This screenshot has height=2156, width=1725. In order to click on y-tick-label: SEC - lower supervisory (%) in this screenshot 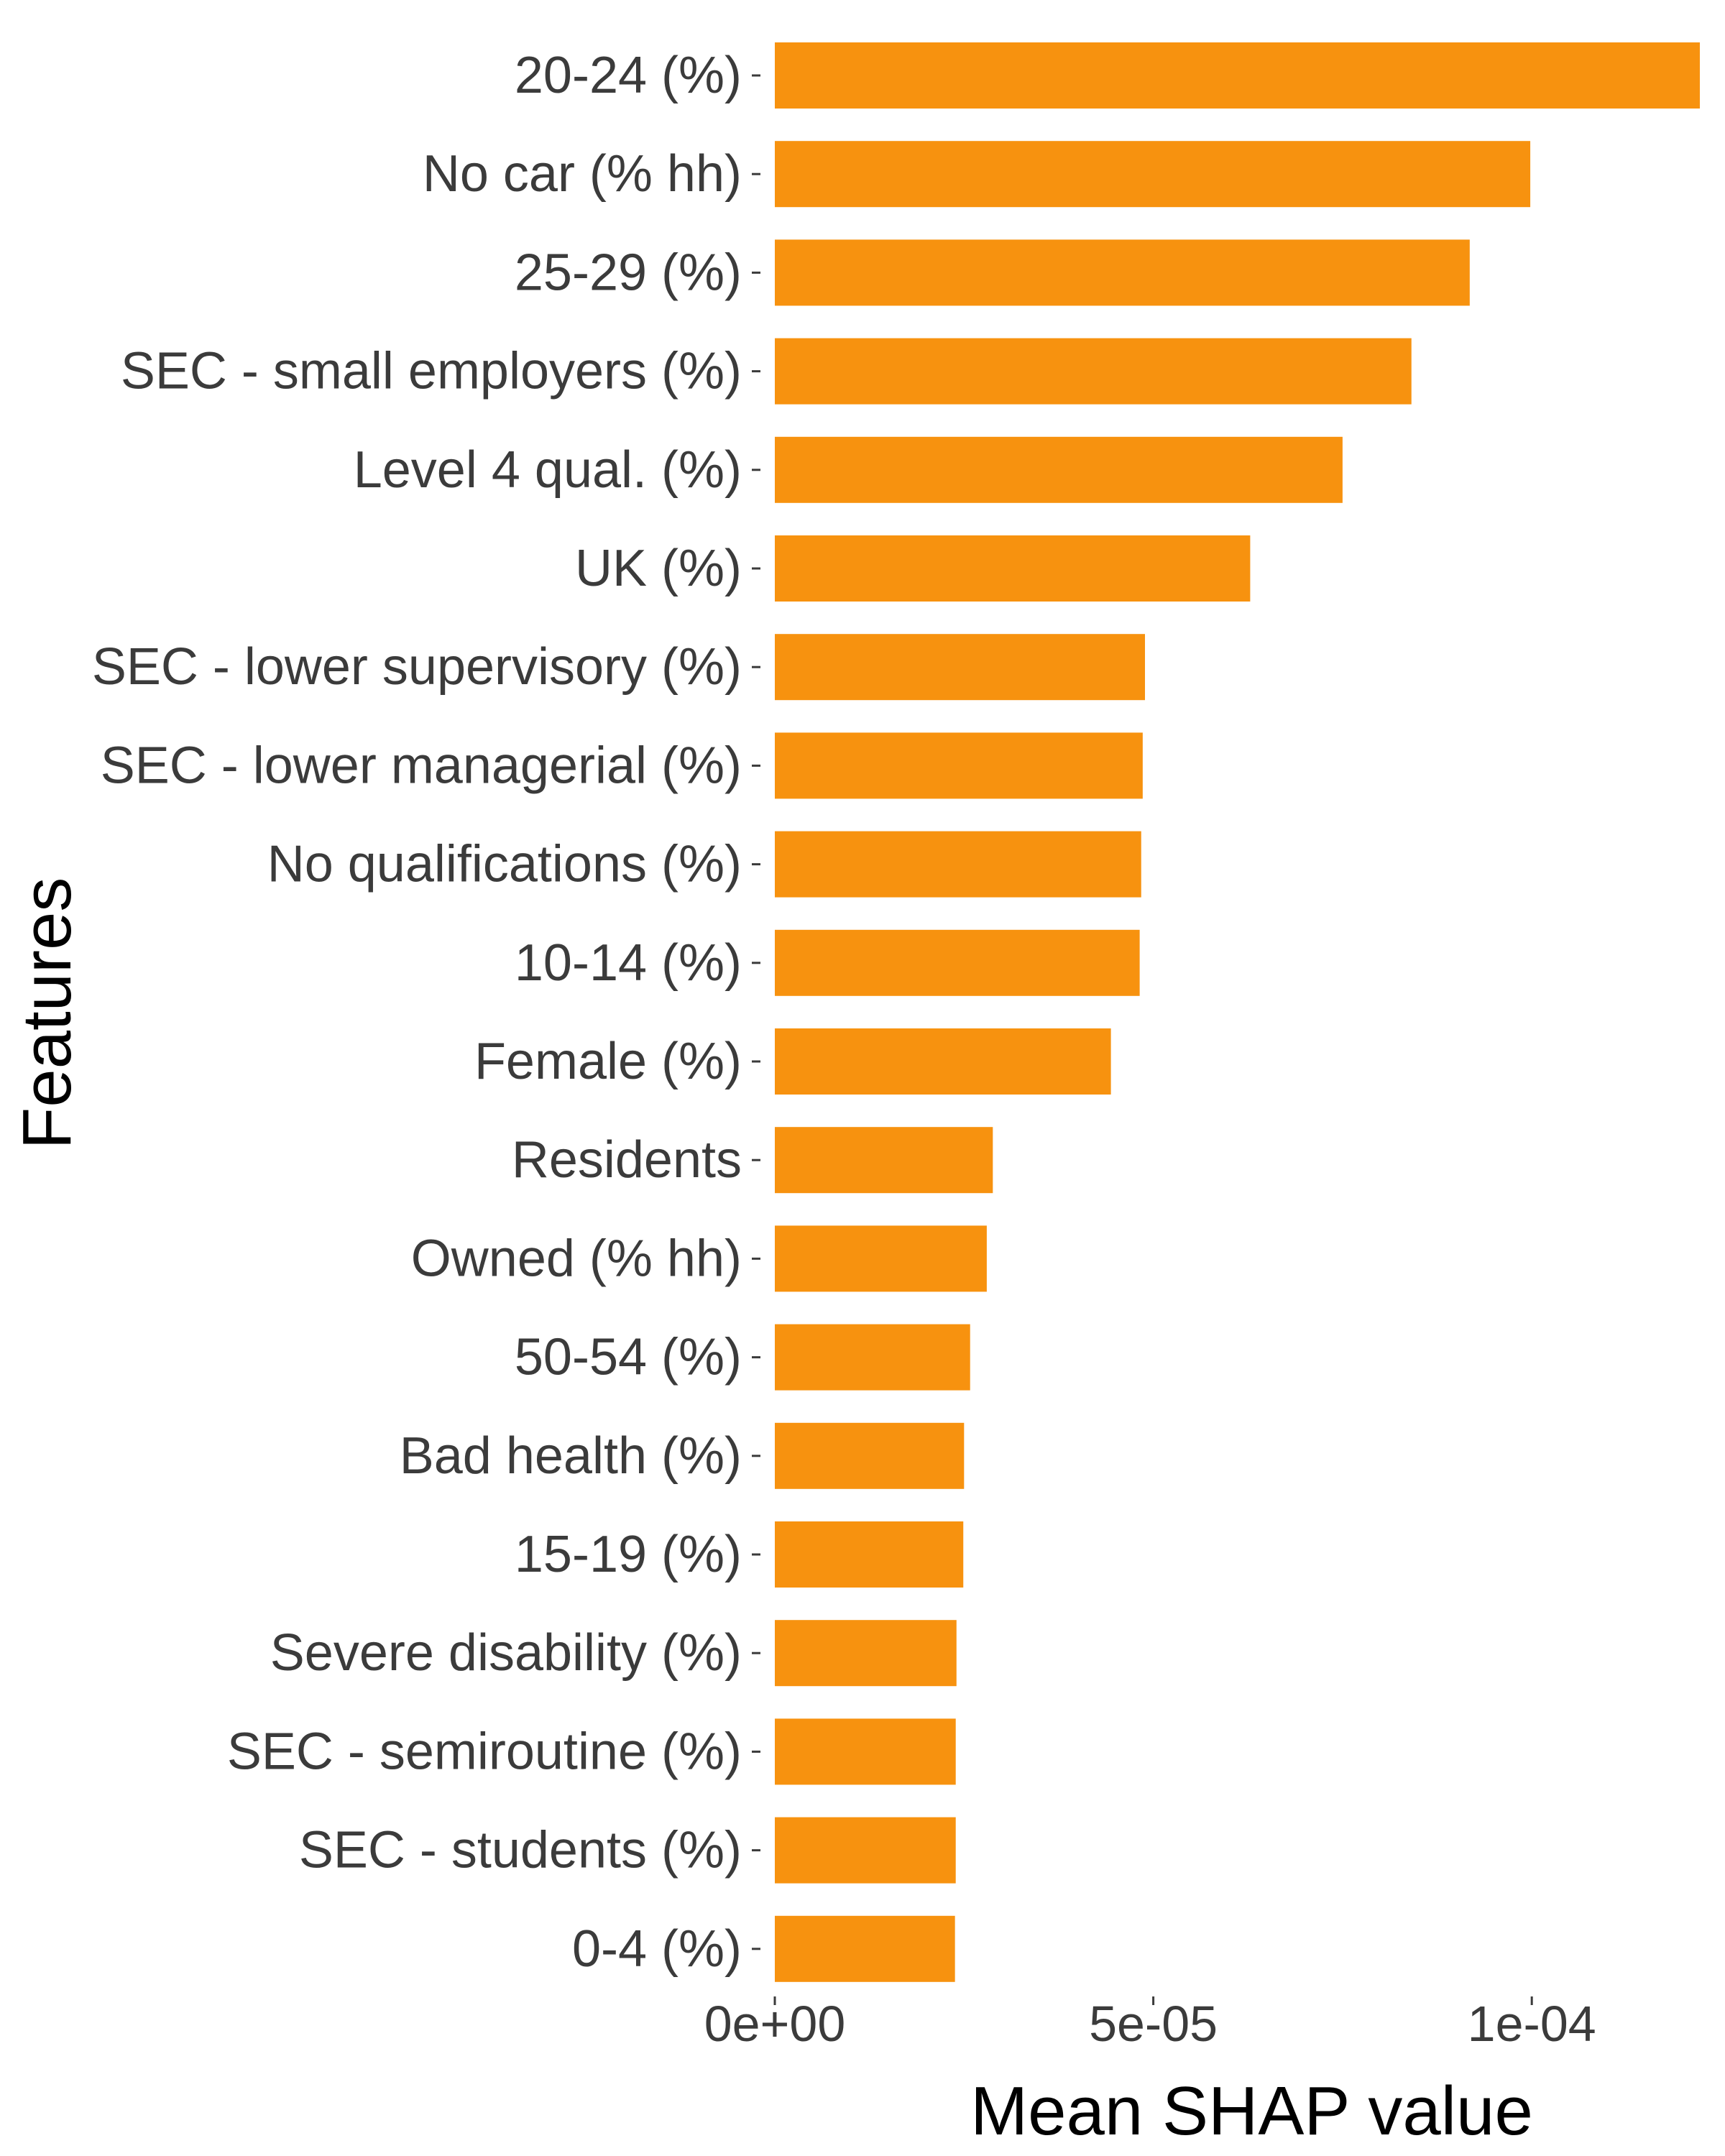, I will do `click(417, 667)`.